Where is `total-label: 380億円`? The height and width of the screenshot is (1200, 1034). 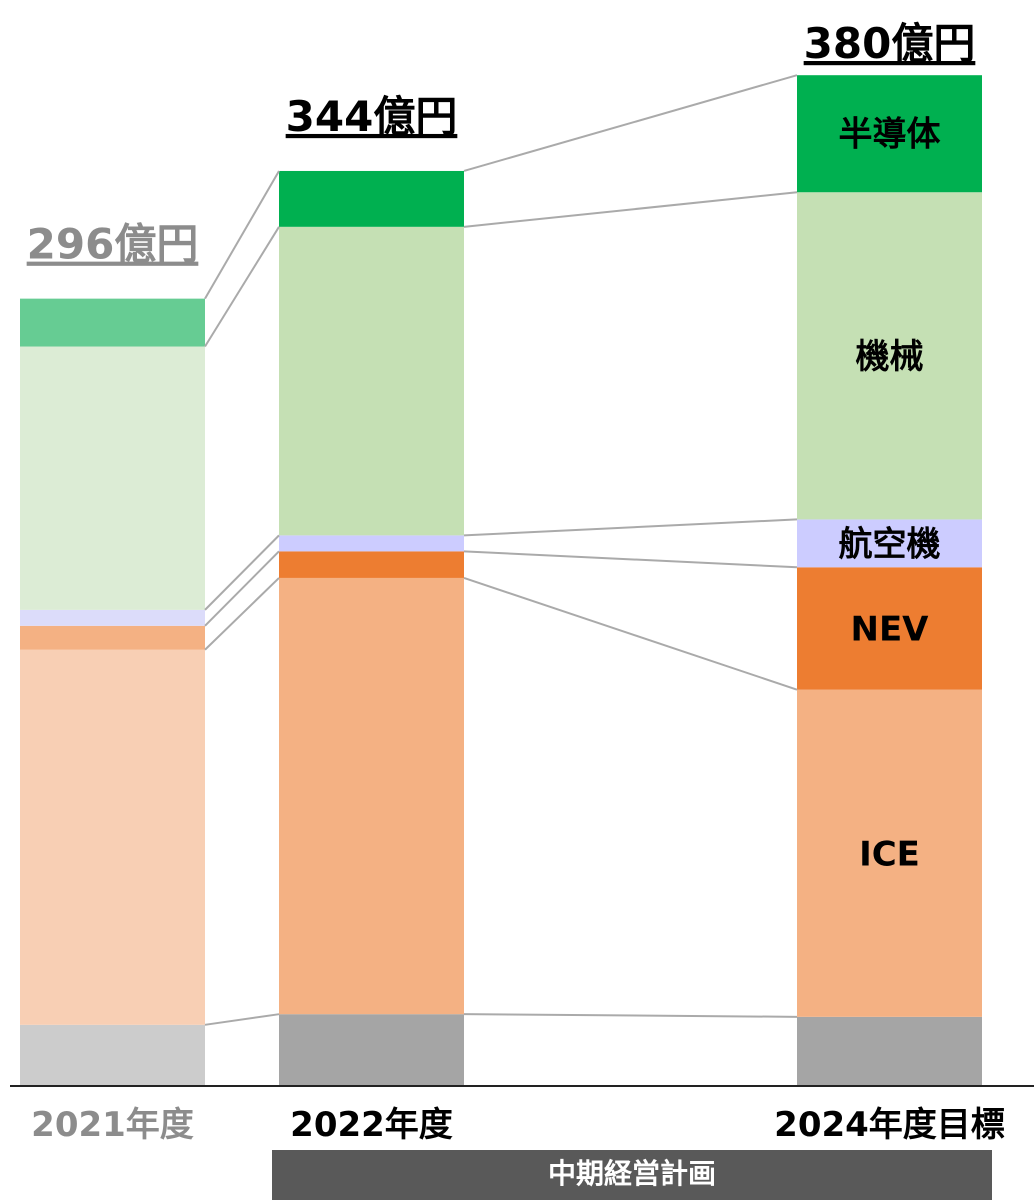
total-label: 380億円 is located at coordinates (890, 43).